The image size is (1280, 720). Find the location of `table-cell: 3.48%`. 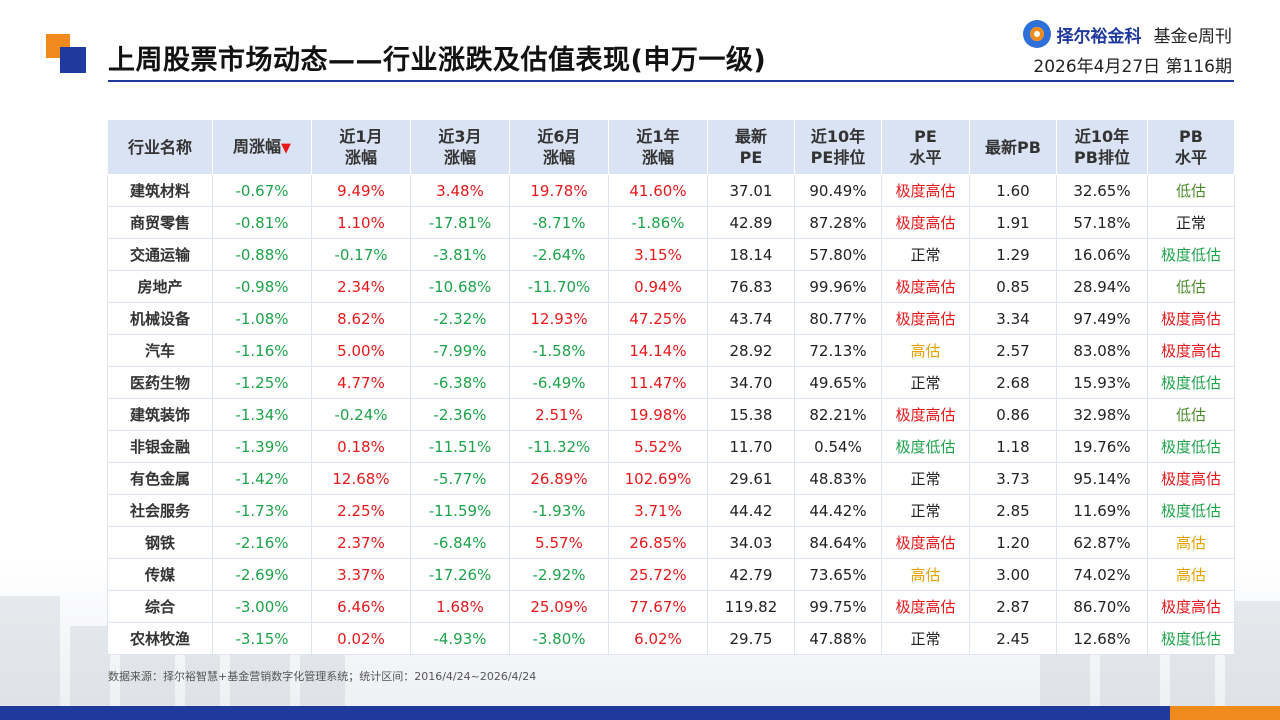

table-cell: 3.48% is located at coordinates (460, 190).